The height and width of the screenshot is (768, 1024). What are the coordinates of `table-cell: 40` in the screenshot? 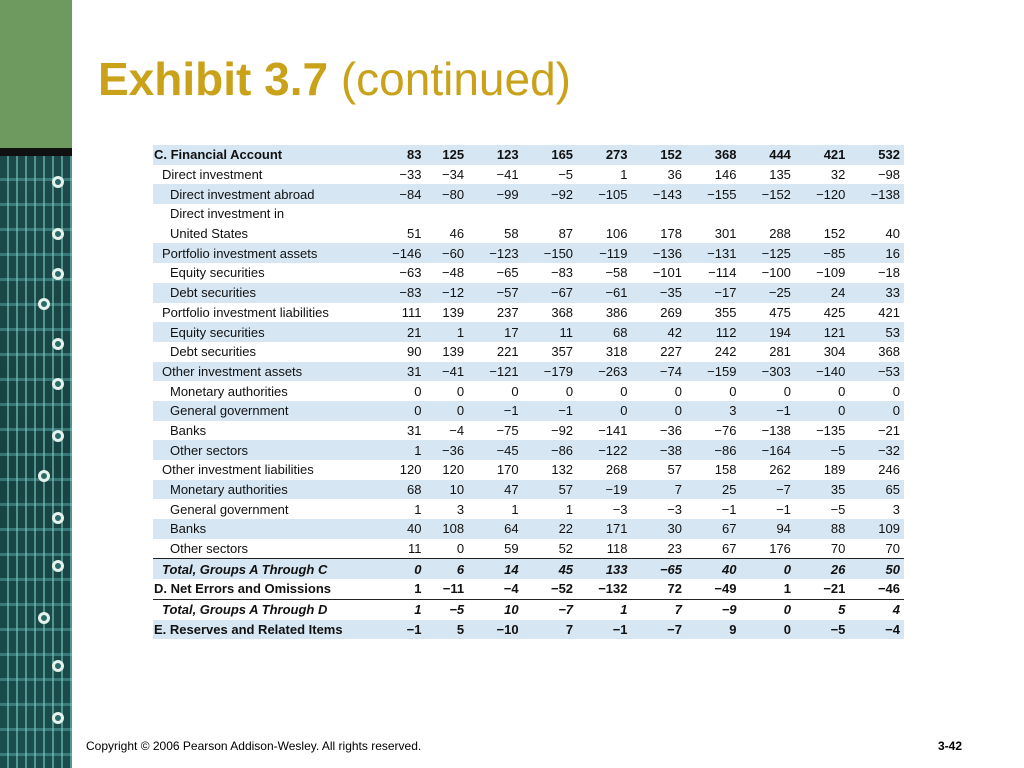 It's located at (398, 529).